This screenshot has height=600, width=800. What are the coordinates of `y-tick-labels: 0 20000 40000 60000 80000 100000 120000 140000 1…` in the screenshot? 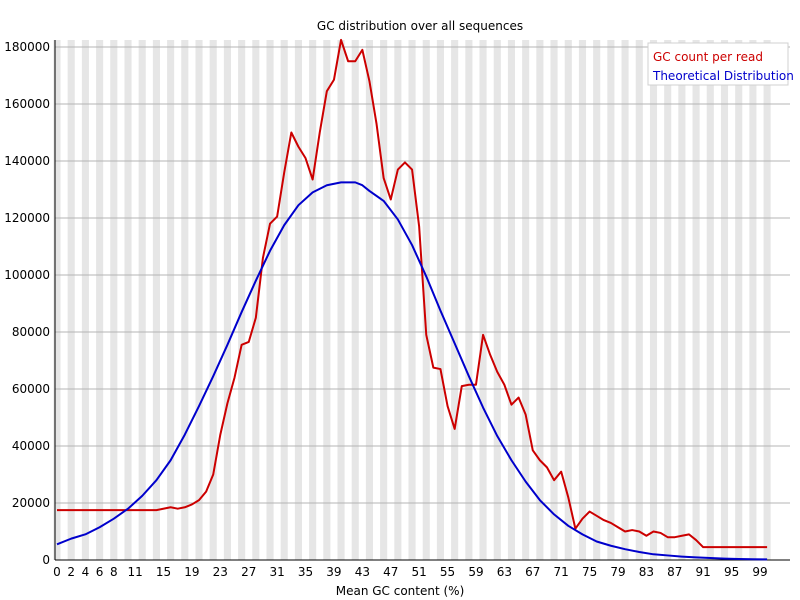 It's located at (27, 303).